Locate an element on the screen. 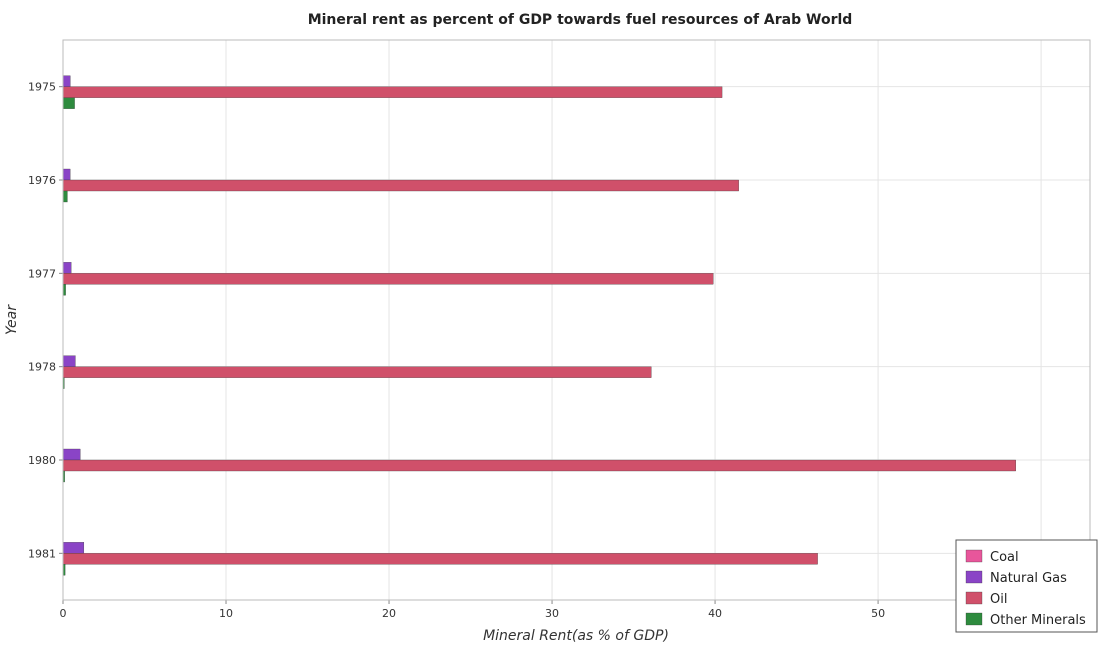 Image resolution: width=1099 pixels, height=650 pixels. y-axis-label: Year is located at coordinates (12, 319).